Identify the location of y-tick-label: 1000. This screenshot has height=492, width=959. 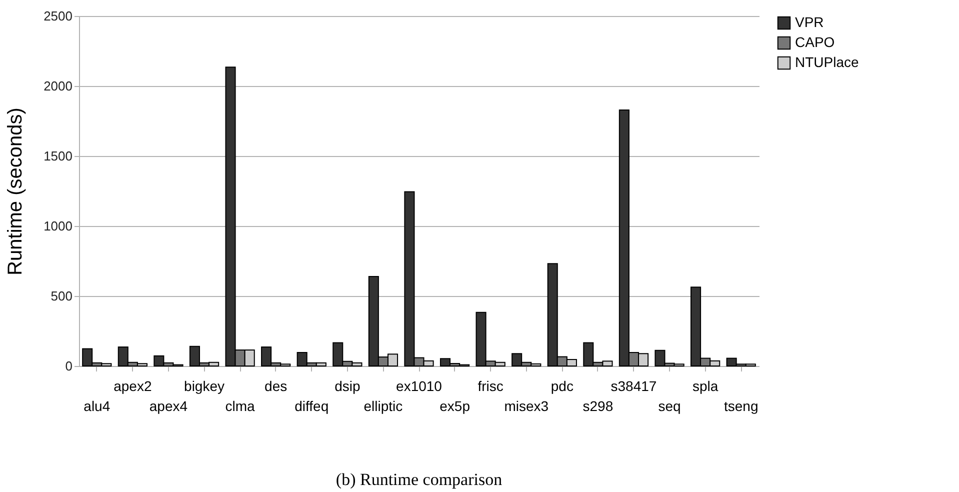
(58, 226).